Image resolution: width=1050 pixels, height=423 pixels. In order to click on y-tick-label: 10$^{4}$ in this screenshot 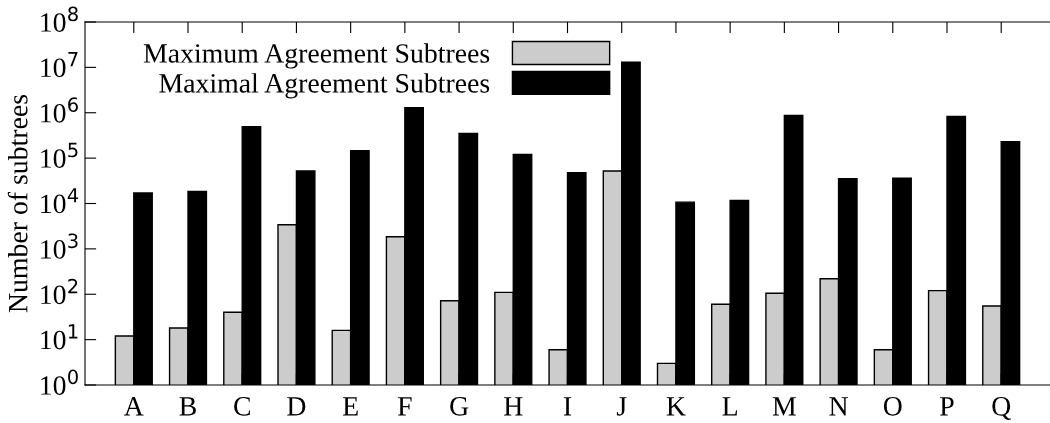, I will do `click(60, 201)`.